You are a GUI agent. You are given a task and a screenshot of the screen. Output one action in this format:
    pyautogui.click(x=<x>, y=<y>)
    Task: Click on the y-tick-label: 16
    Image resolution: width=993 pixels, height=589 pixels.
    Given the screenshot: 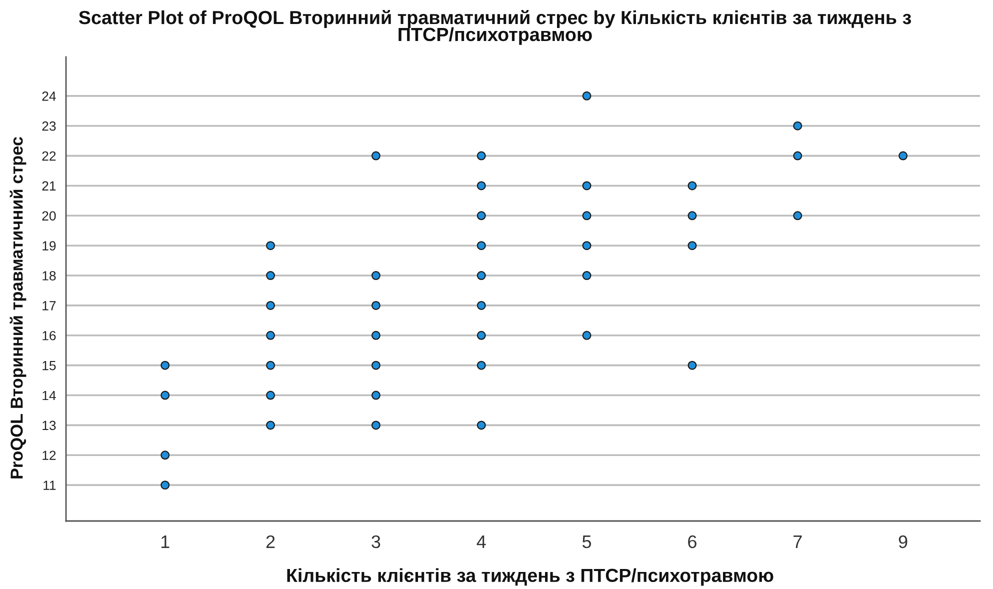 What is the action you would take?
    pyautogui.click(x=49, y=335)
    